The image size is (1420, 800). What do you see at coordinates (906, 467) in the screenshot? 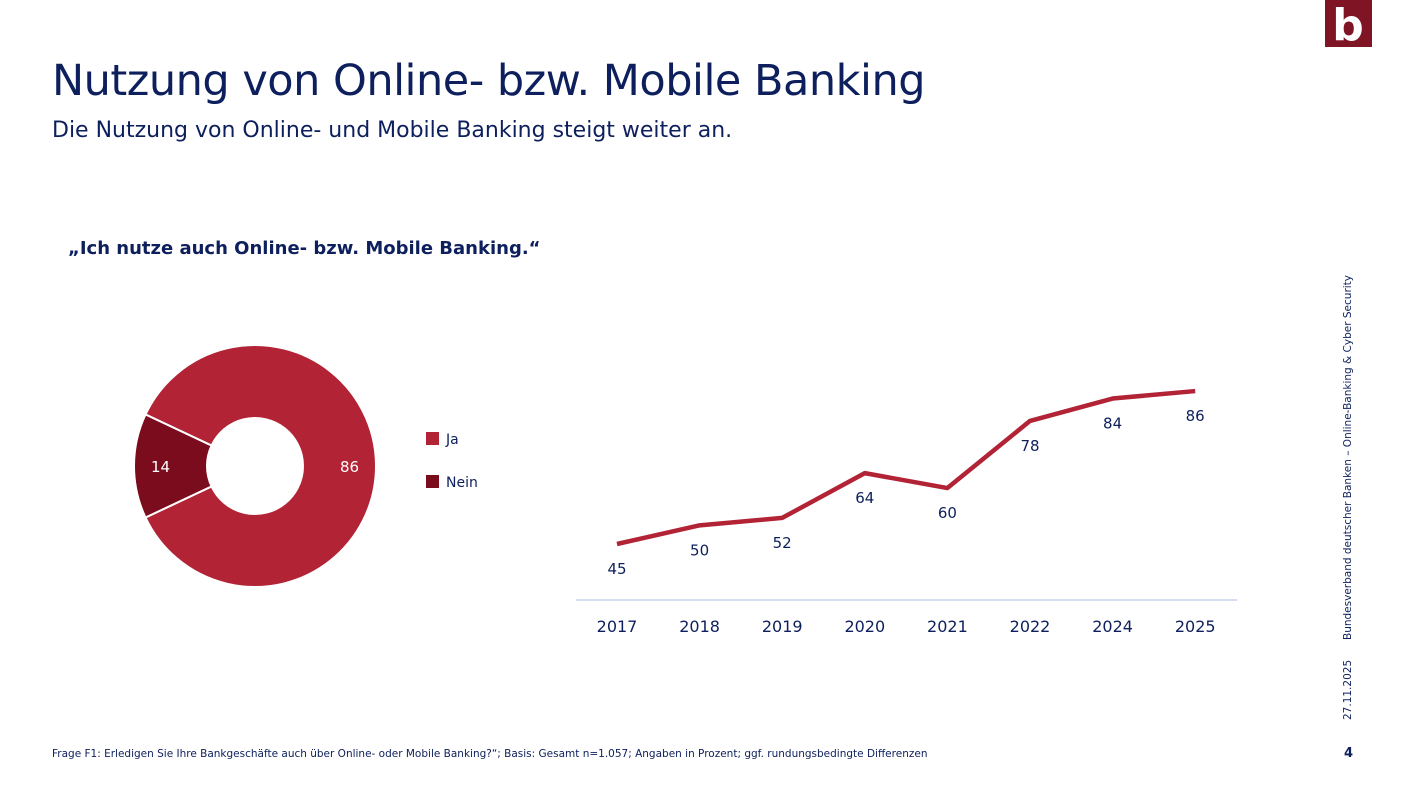
I see `line-series` at bounding box center [906, 467].